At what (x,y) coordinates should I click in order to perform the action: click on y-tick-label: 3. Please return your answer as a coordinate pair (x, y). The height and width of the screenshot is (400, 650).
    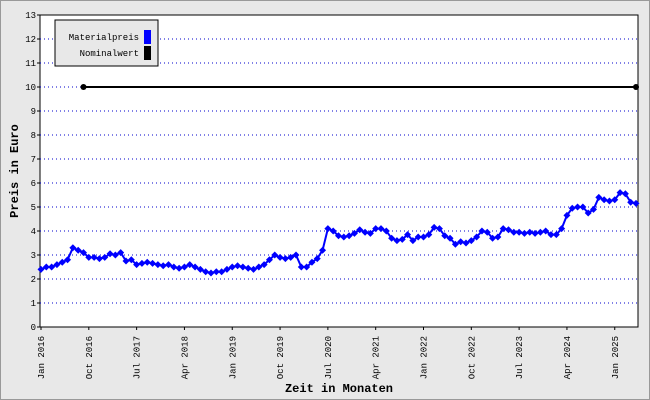
    Looking at the image, I should click on (33, 256).